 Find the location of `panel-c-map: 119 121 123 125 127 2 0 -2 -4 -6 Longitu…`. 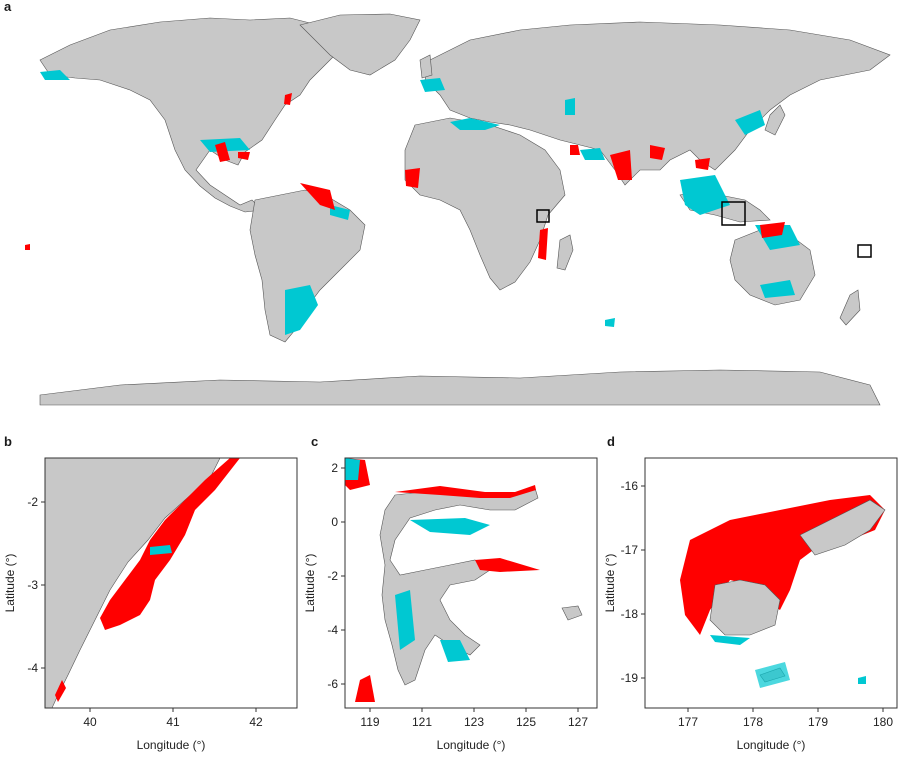

panel-c-map: 119 121 123 125 127 2 0 -2 -4 -6 Longitu… is located at coordinates (450, 604).